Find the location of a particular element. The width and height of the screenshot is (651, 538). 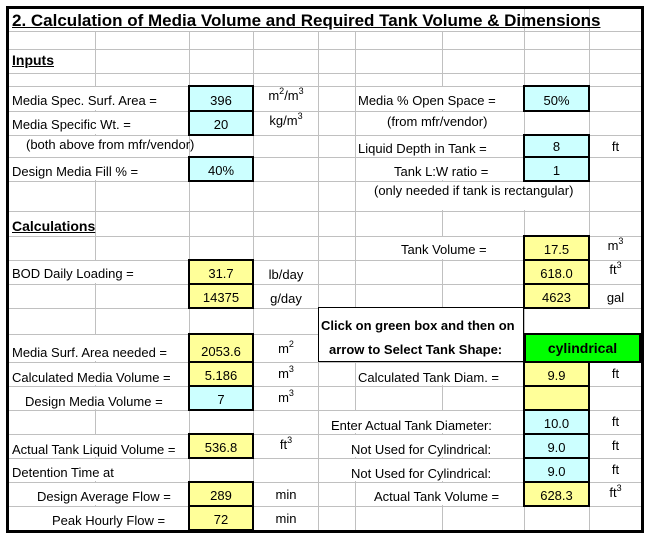

design-media-volume-unit: m3 is located at coordinates (286, 396).